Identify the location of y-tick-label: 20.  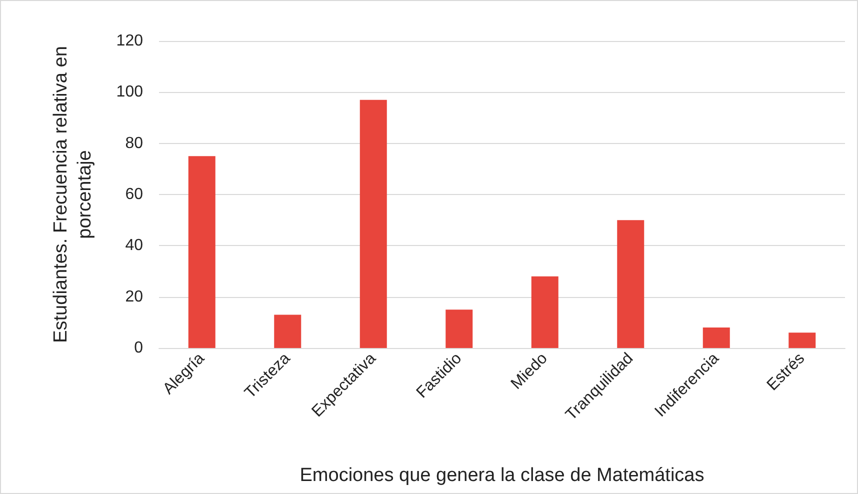
(134, 297).